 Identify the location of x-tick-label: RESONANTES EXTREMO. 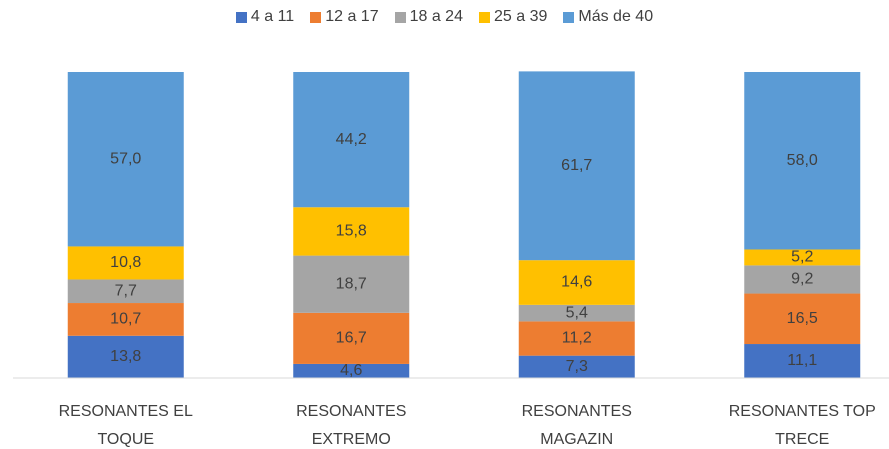
(351, 425).